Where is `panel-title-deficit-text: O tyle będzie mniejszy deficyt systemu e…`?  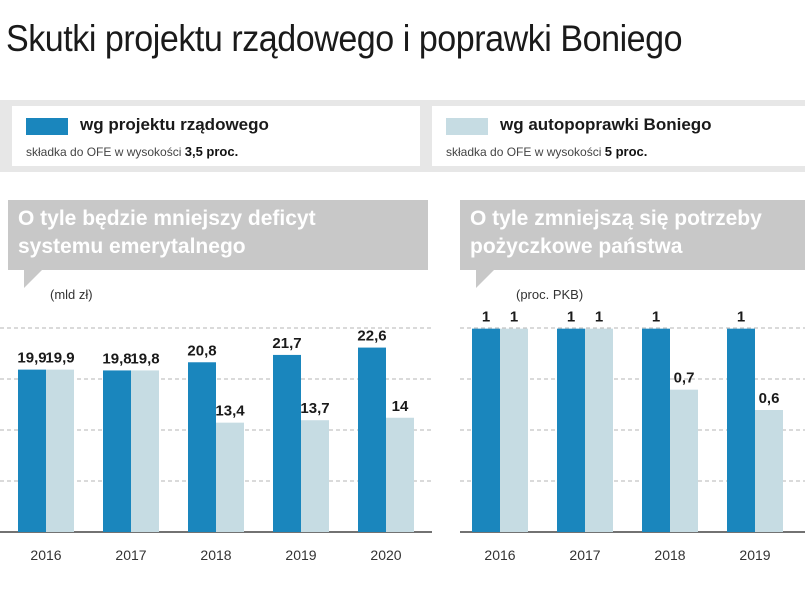
panel-title-deficit-text: O tyle będzie mniejszy deficyt systemu e… is located at coordinates (167, 232).